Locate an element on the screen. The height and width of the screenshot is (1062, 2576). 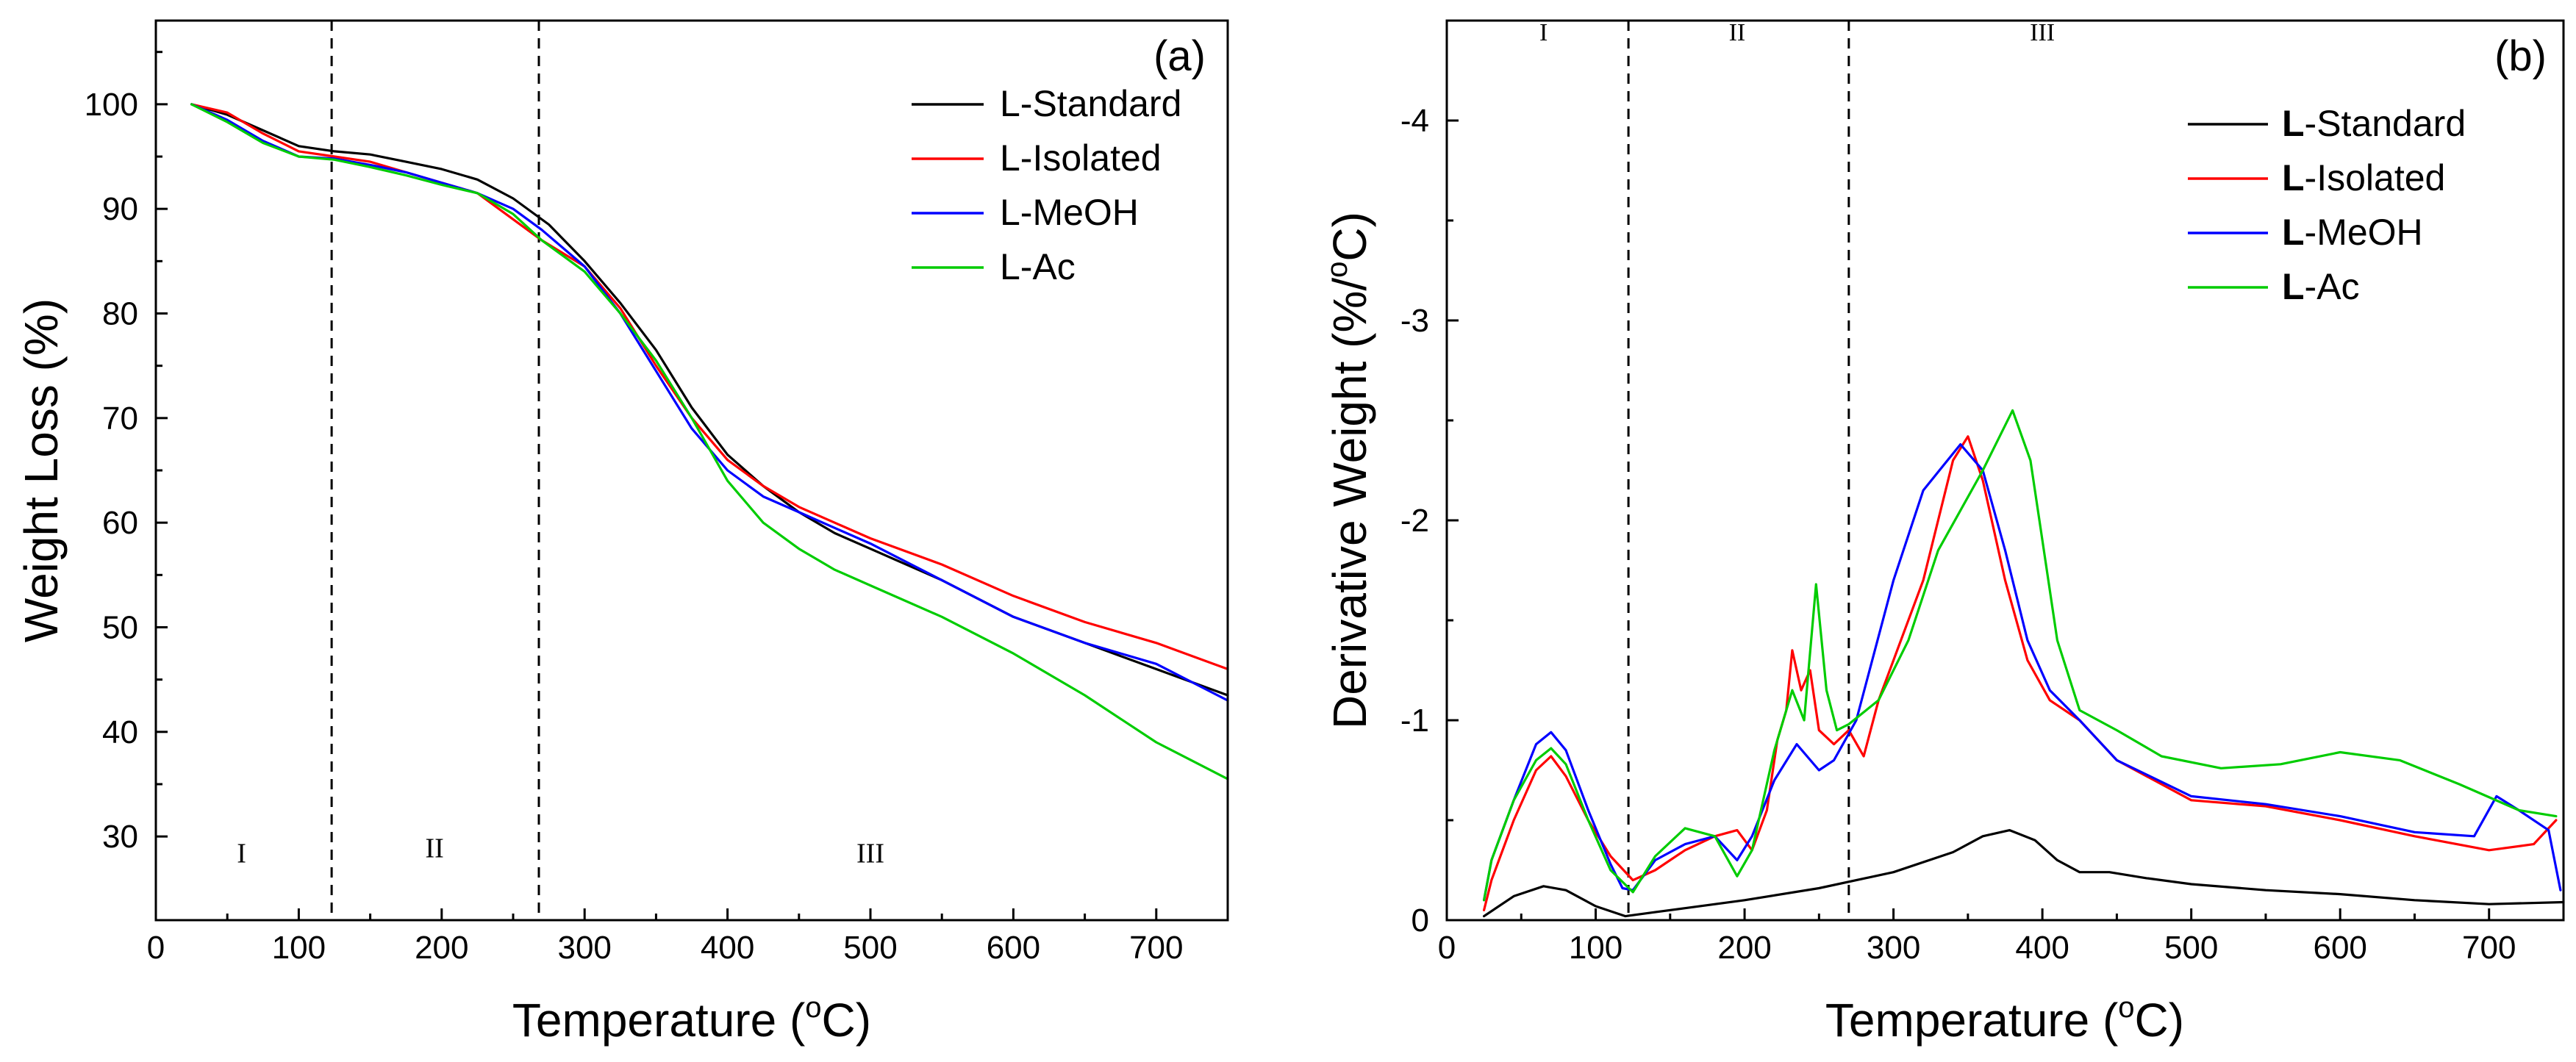
panel-b-legend-label: L-Ac is located at coordinates (2321, 287).